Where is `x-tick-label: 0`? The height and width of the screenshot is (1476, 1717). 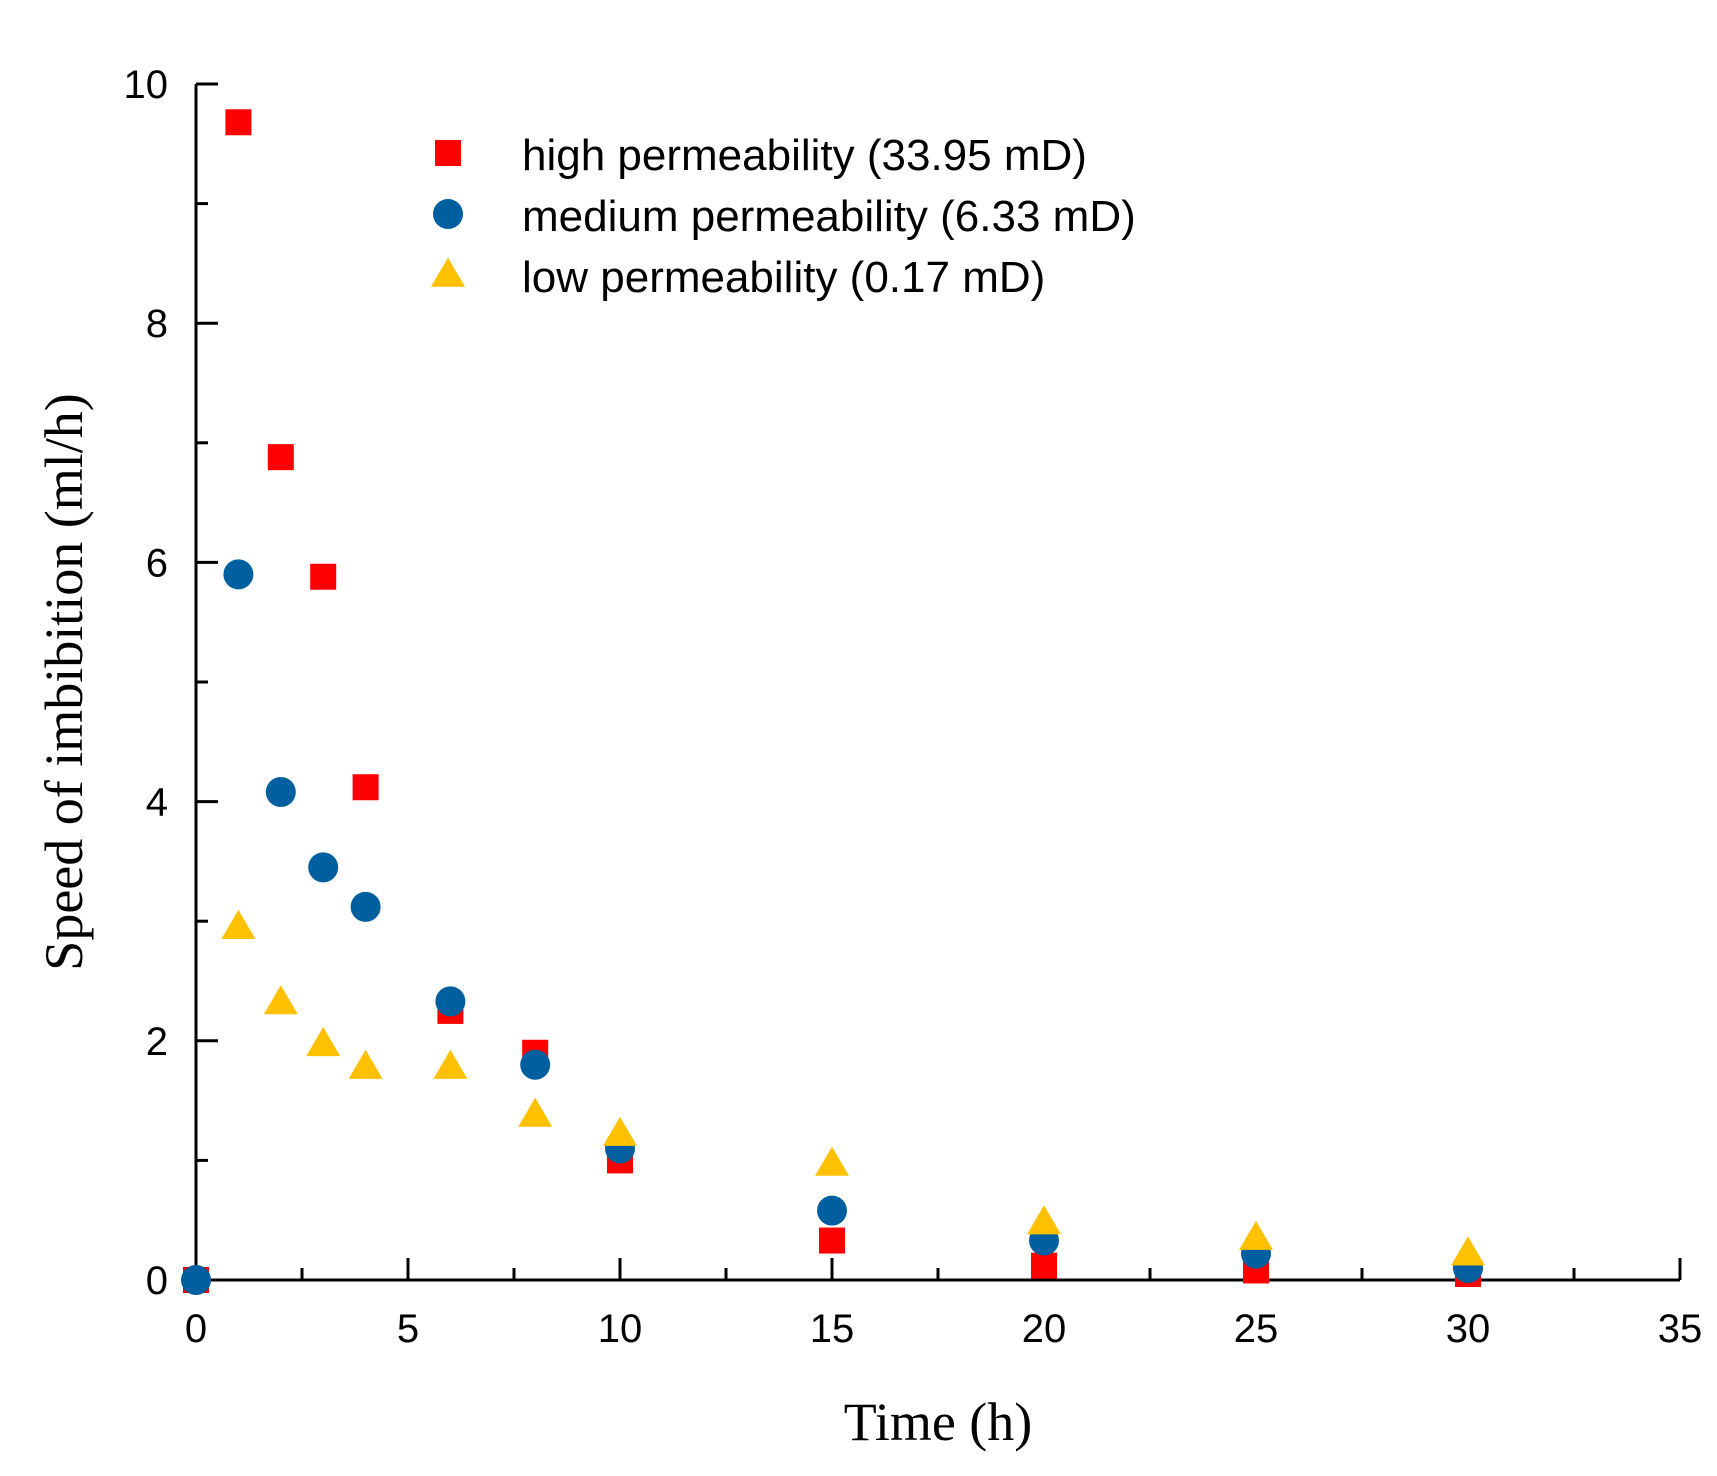 x-tick-label: 0 is located at coordinates (196, 1329).